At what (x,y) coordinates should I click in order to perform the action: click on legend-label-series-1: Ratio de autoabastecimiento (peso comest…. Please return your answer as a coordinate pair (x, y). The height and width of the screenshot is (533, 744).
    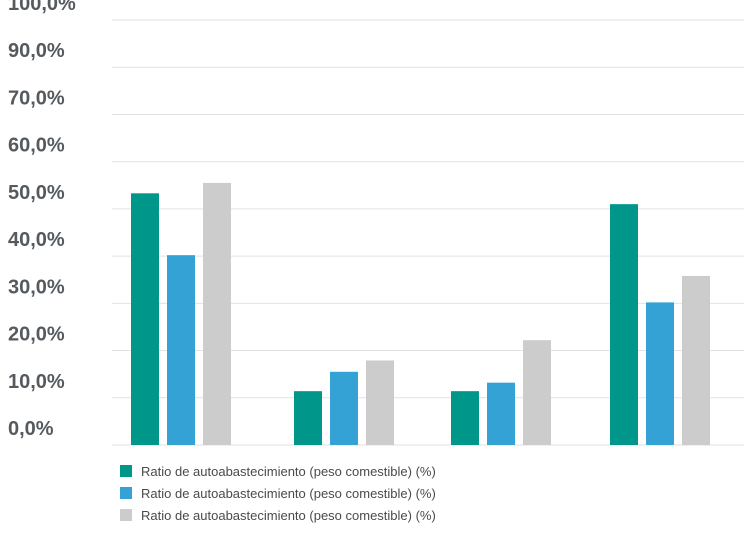
    Looking at the image, I should click on (288, 471).